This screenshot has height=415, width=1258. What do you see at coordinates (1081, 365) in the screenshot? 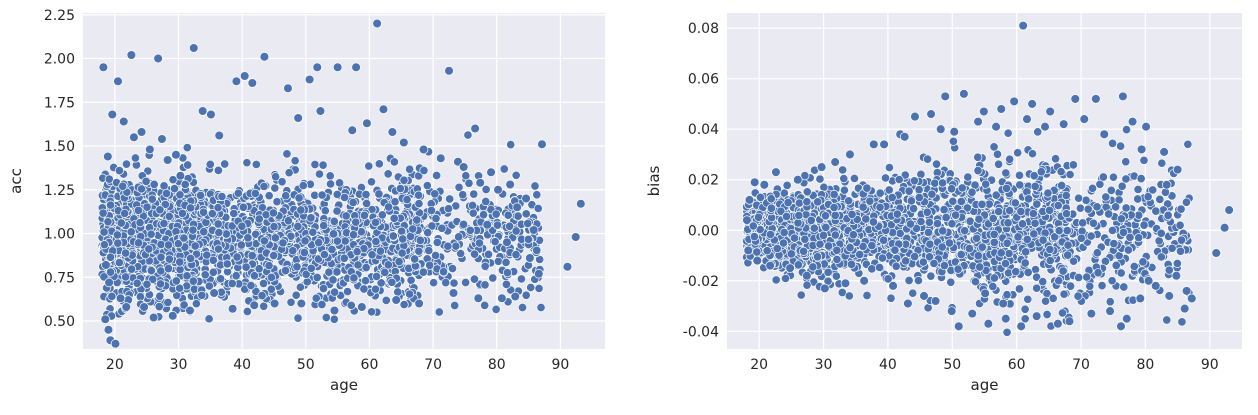
I see `x-tick-label: 70` at bounding box center [1081, 365].